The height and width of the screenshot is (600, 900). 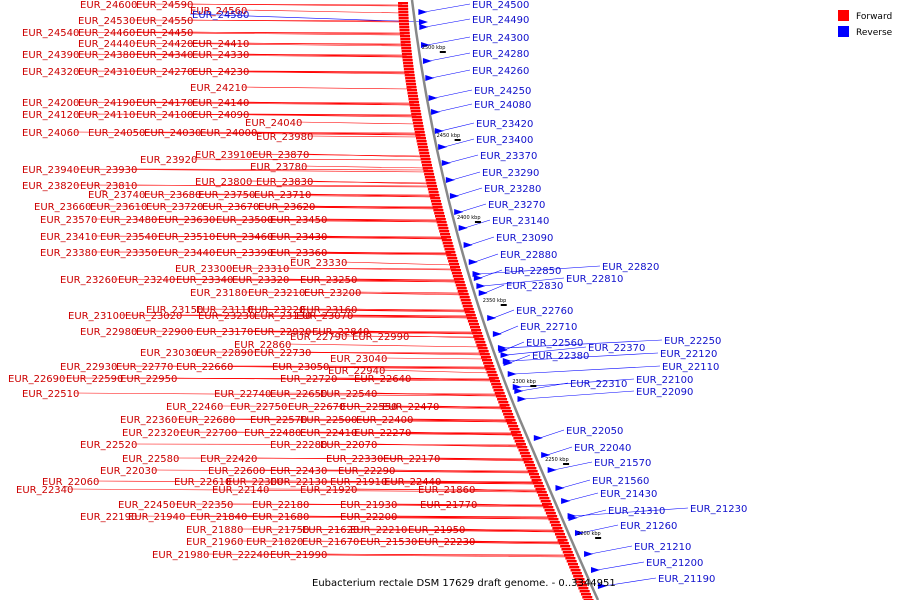 What do you see at coordinates (156, 517) in the screenshot?
I see `forward-gene-label: EUR_21940` at bounding box center [156, 517].